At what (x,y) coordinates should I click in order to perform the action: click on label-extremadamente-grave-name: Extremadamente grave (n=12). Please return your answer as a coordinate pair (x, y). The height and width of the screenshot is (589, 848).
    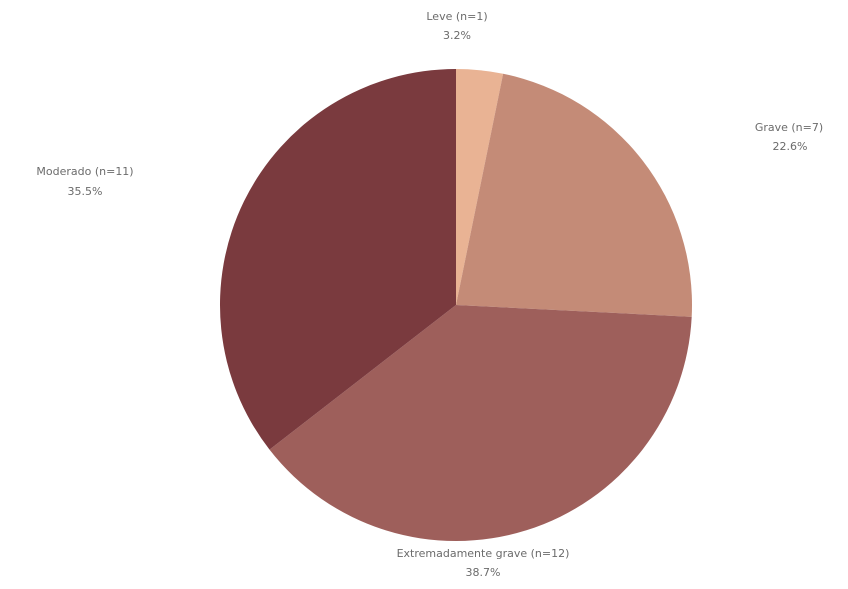
    Looking at the image, I should click on (483, 553).